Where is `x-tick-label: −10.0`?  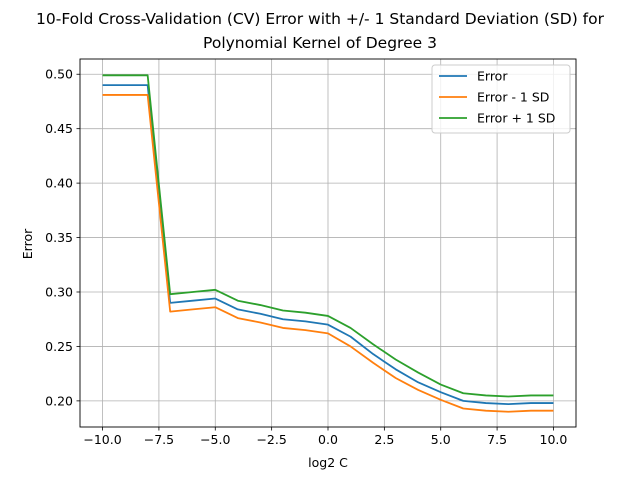 x-tick-label: −10.0 is located at coordinates (102, 439).